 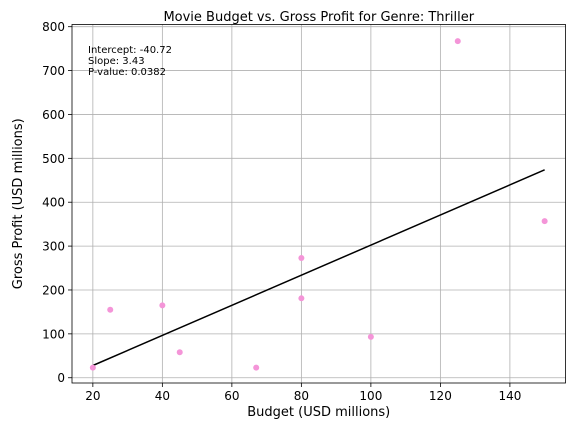 I want to click on slope-text: Slope: 3.43, so click(x=116, y=61).